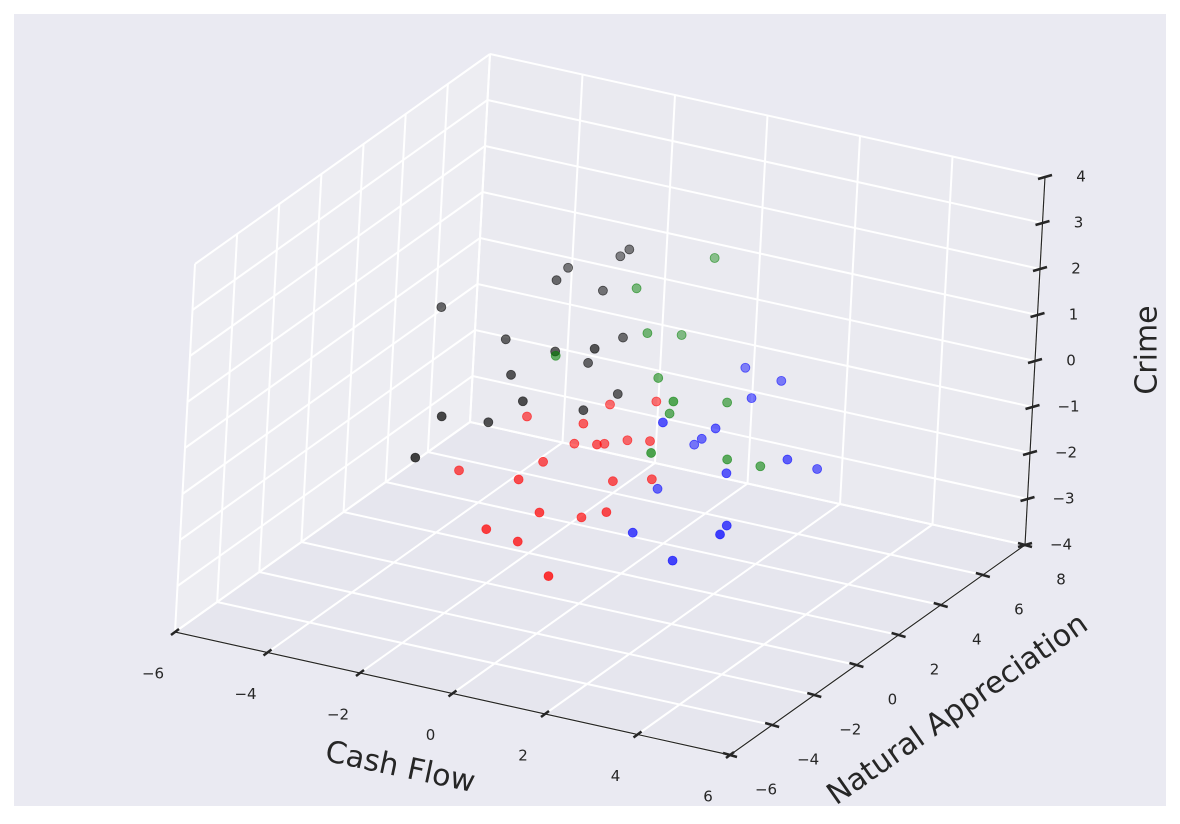 This screenshot has width=1180, height=824. I want to click on y-tick-label: 4, so click(977, 640).